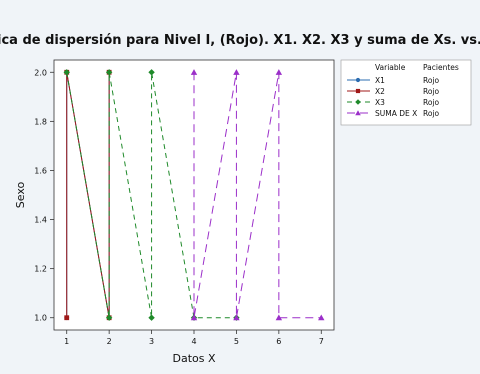 This screenshot has width=480, height=374. I want to click on legend-entries: X1 Rojo X2 Rojo X3 Rojo SUMA DE X Rojo, so click(393, 97).